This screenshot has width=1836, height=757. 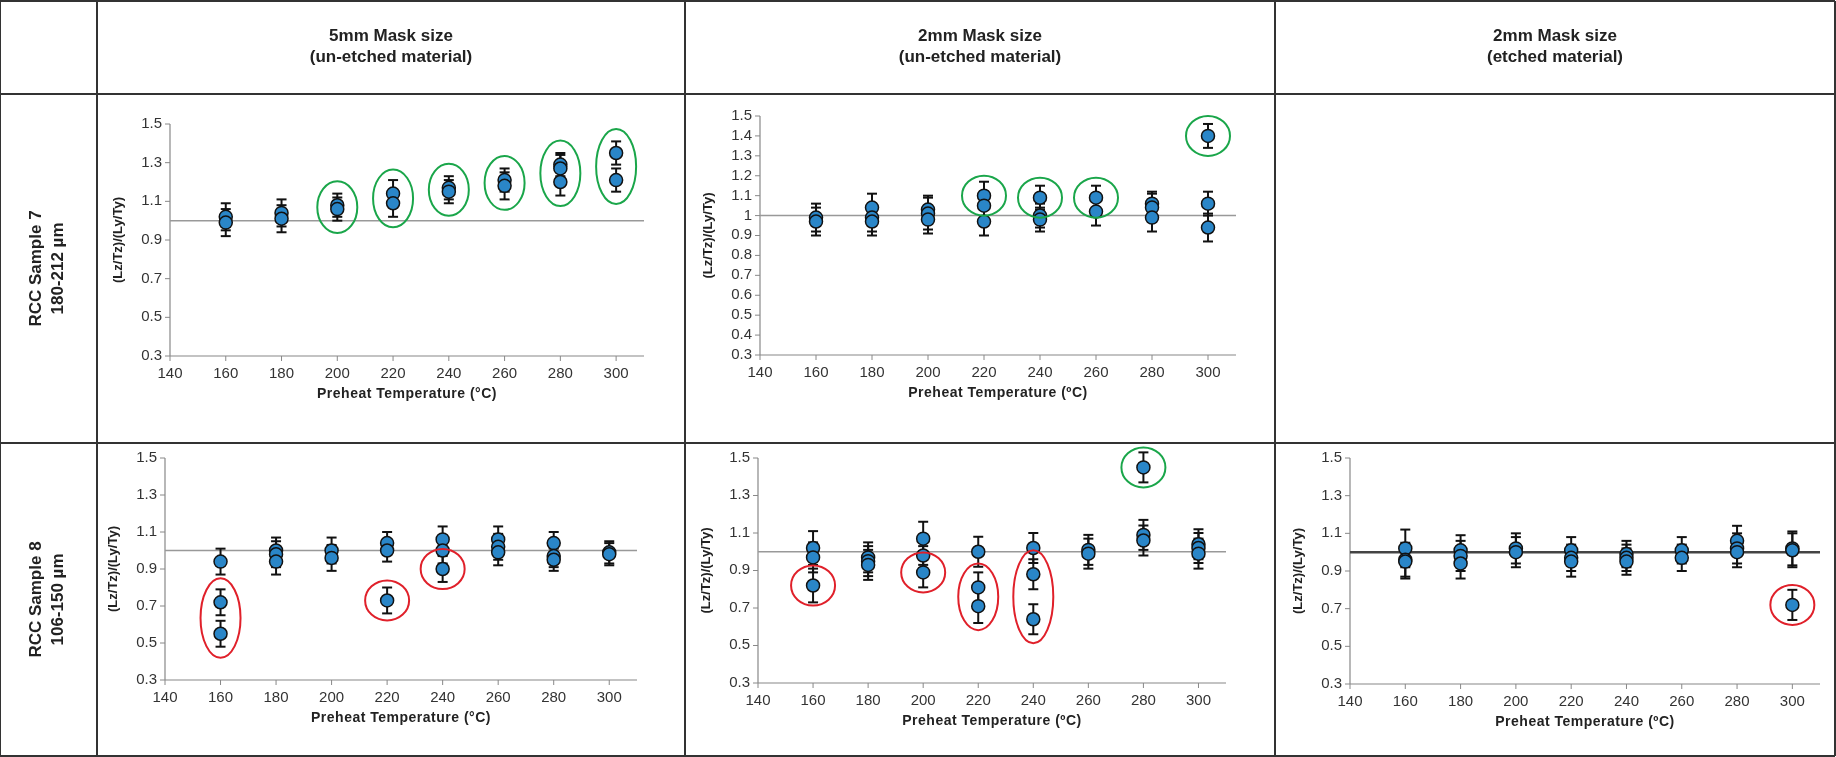 What do you see at coordinates (741, 134) in the screenshot?
I see `y-tick-label: 1.4` at bounding box center [741, 134].